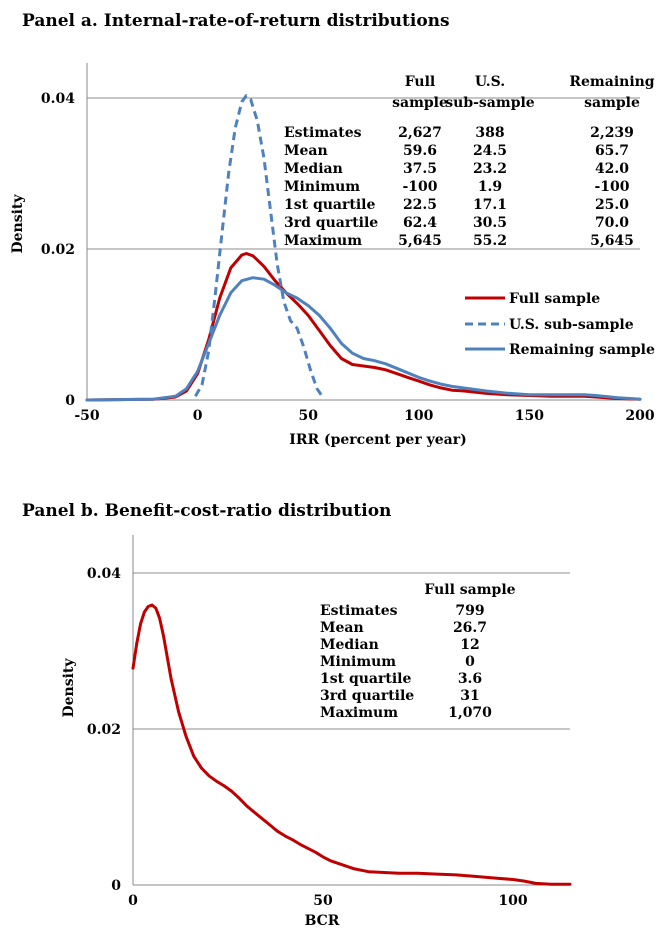 This screenshot has width=668, height=930. Describe the element at coordinates (87, 416) in the screenshot. I see `panel-a-x-tick-label: -50` at that location.